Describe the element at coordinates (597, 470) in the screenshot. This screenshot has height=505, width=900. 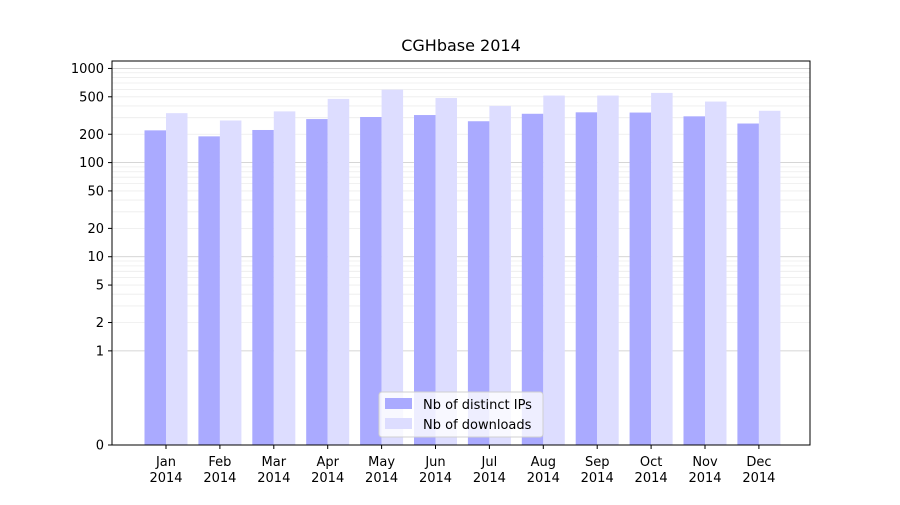
I see `x-tick-label: Sep 2014` at that location.